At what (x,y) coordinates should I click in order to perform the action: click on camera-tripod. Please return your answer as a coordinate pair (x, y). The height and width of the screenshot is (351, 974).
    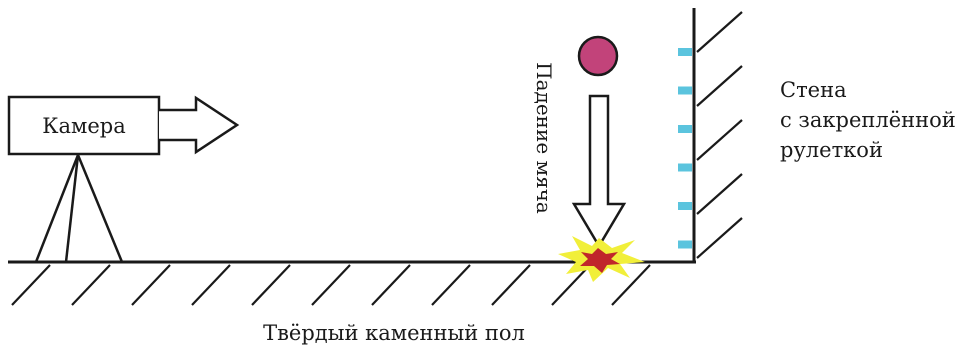
    Looking at the image, I should click on (79, 208).